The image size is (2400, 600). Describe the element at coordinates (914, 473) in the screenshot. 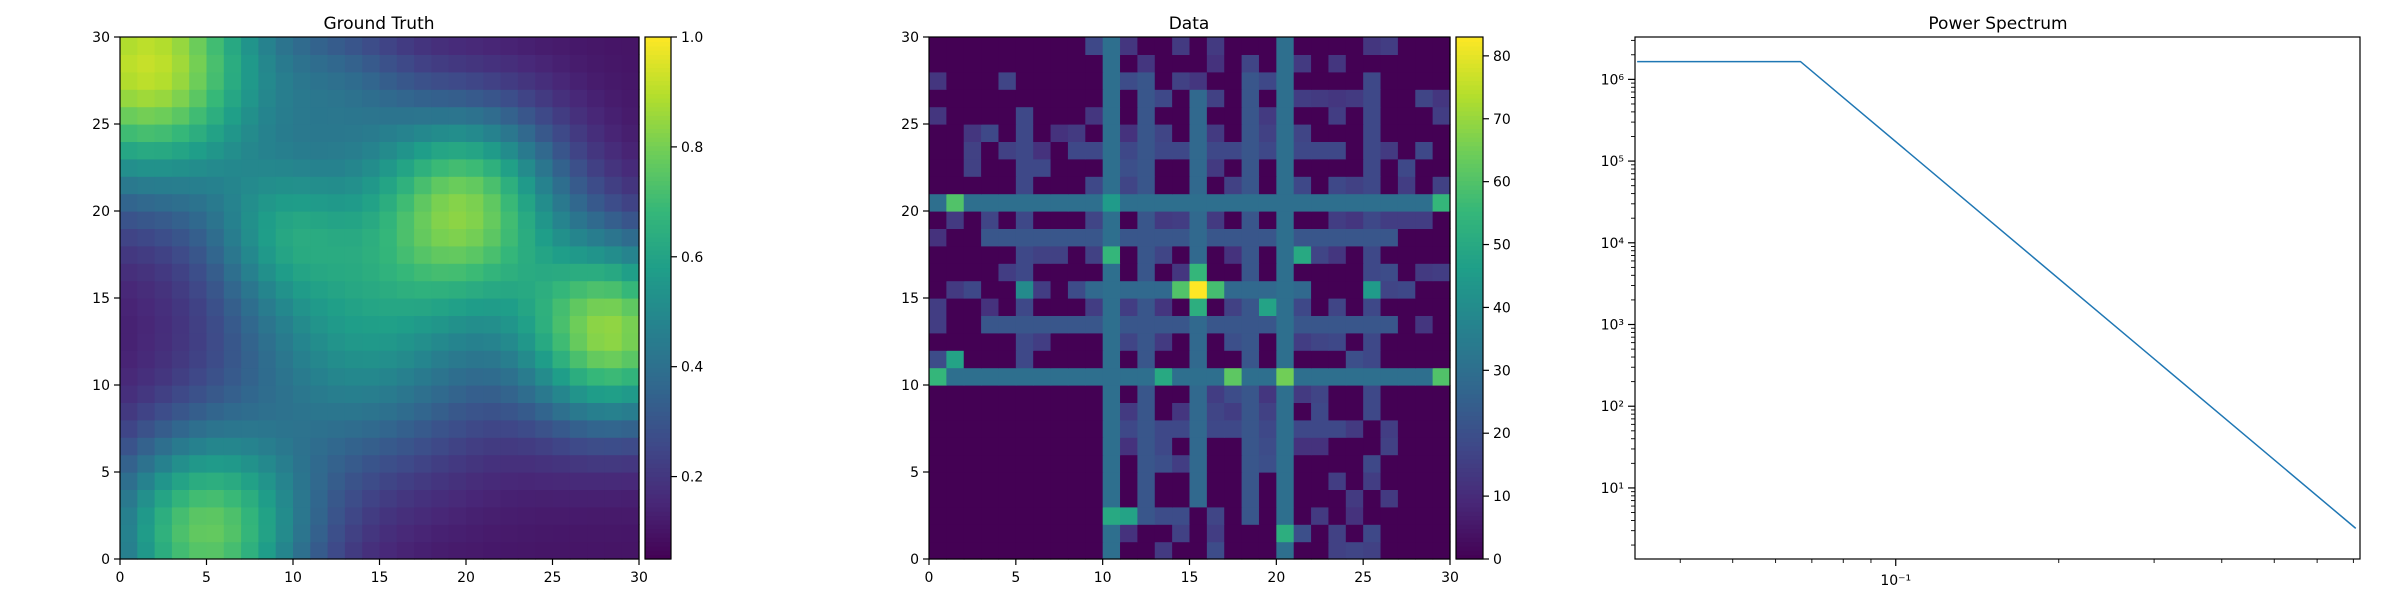

I see `y-tick-label: 5` at that location.